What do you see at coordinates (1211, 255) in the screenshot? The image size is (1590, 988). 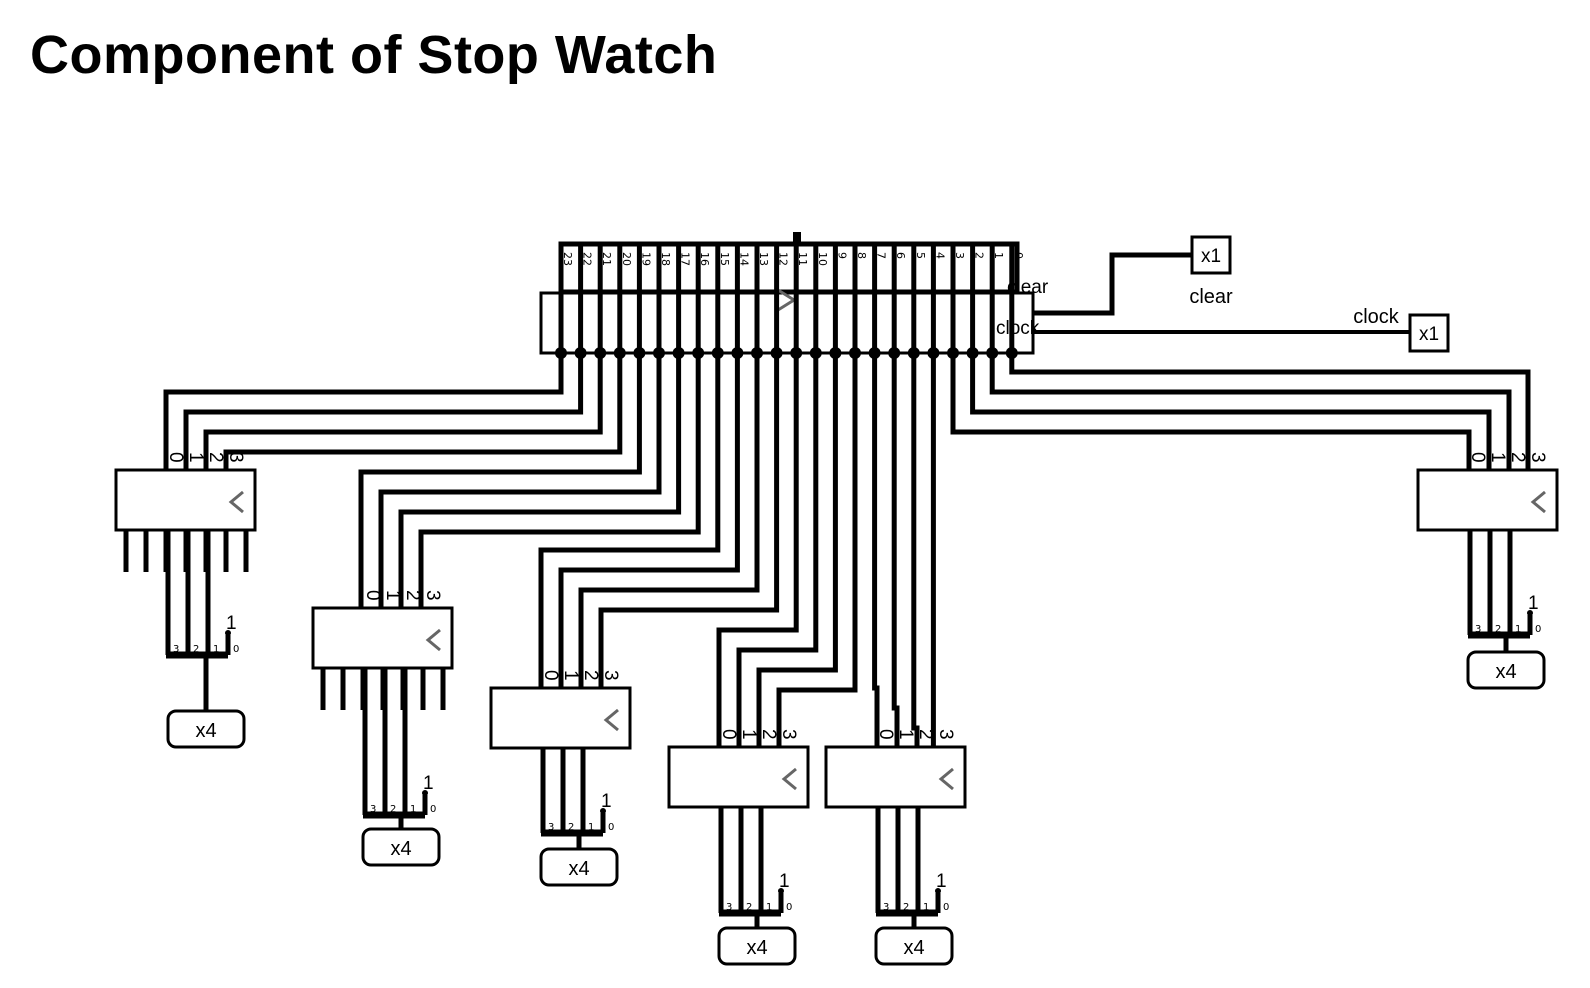 I see `clear-input-box` at bounding box center [1211, 255].